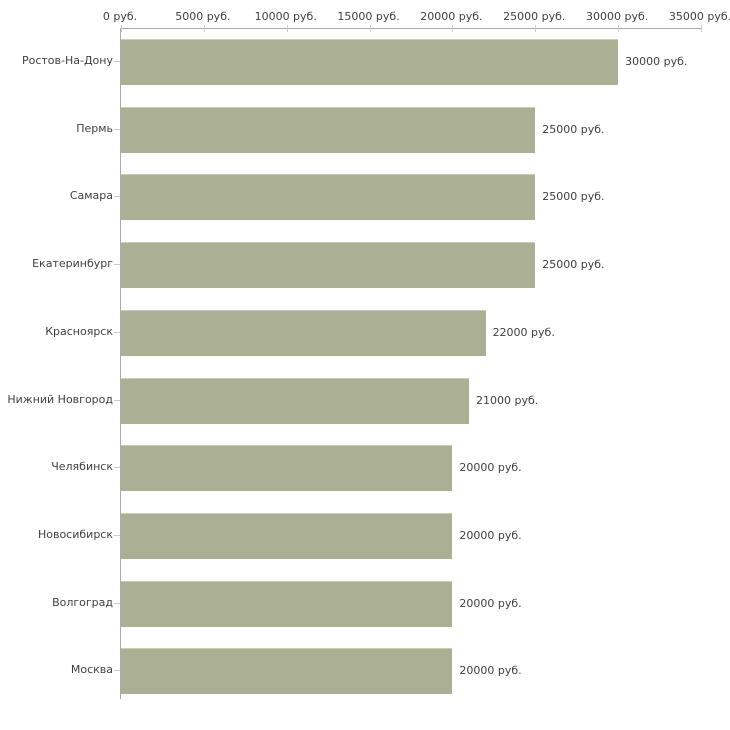 This screenshot has height=730, width=730. Describe the element at coordinates (120, 16) in the screenshot. I see `x-axis-tick-label: 0 руб.` at that location.